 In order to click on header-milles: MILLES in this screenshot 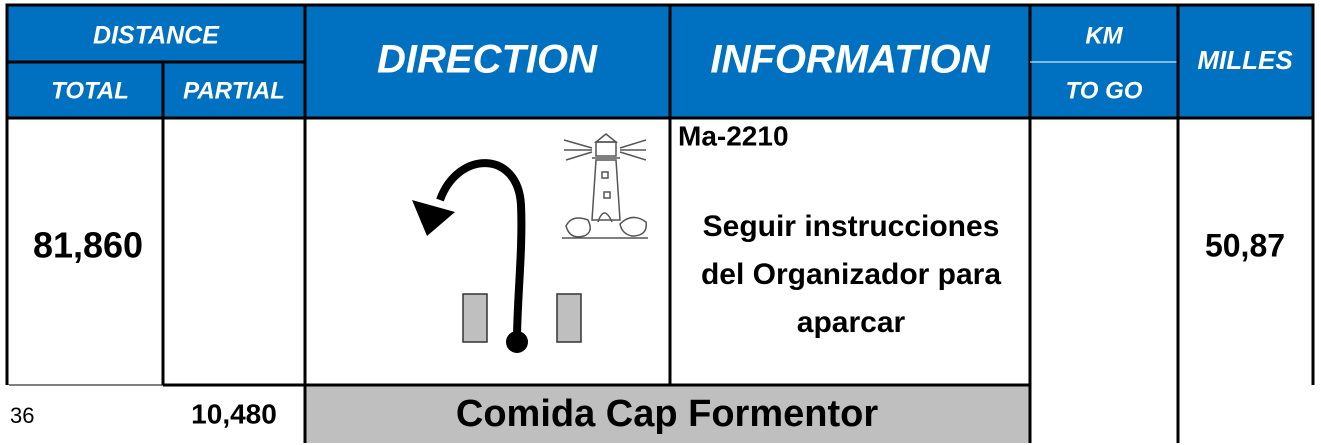, I will do `click(1245, 60)`.